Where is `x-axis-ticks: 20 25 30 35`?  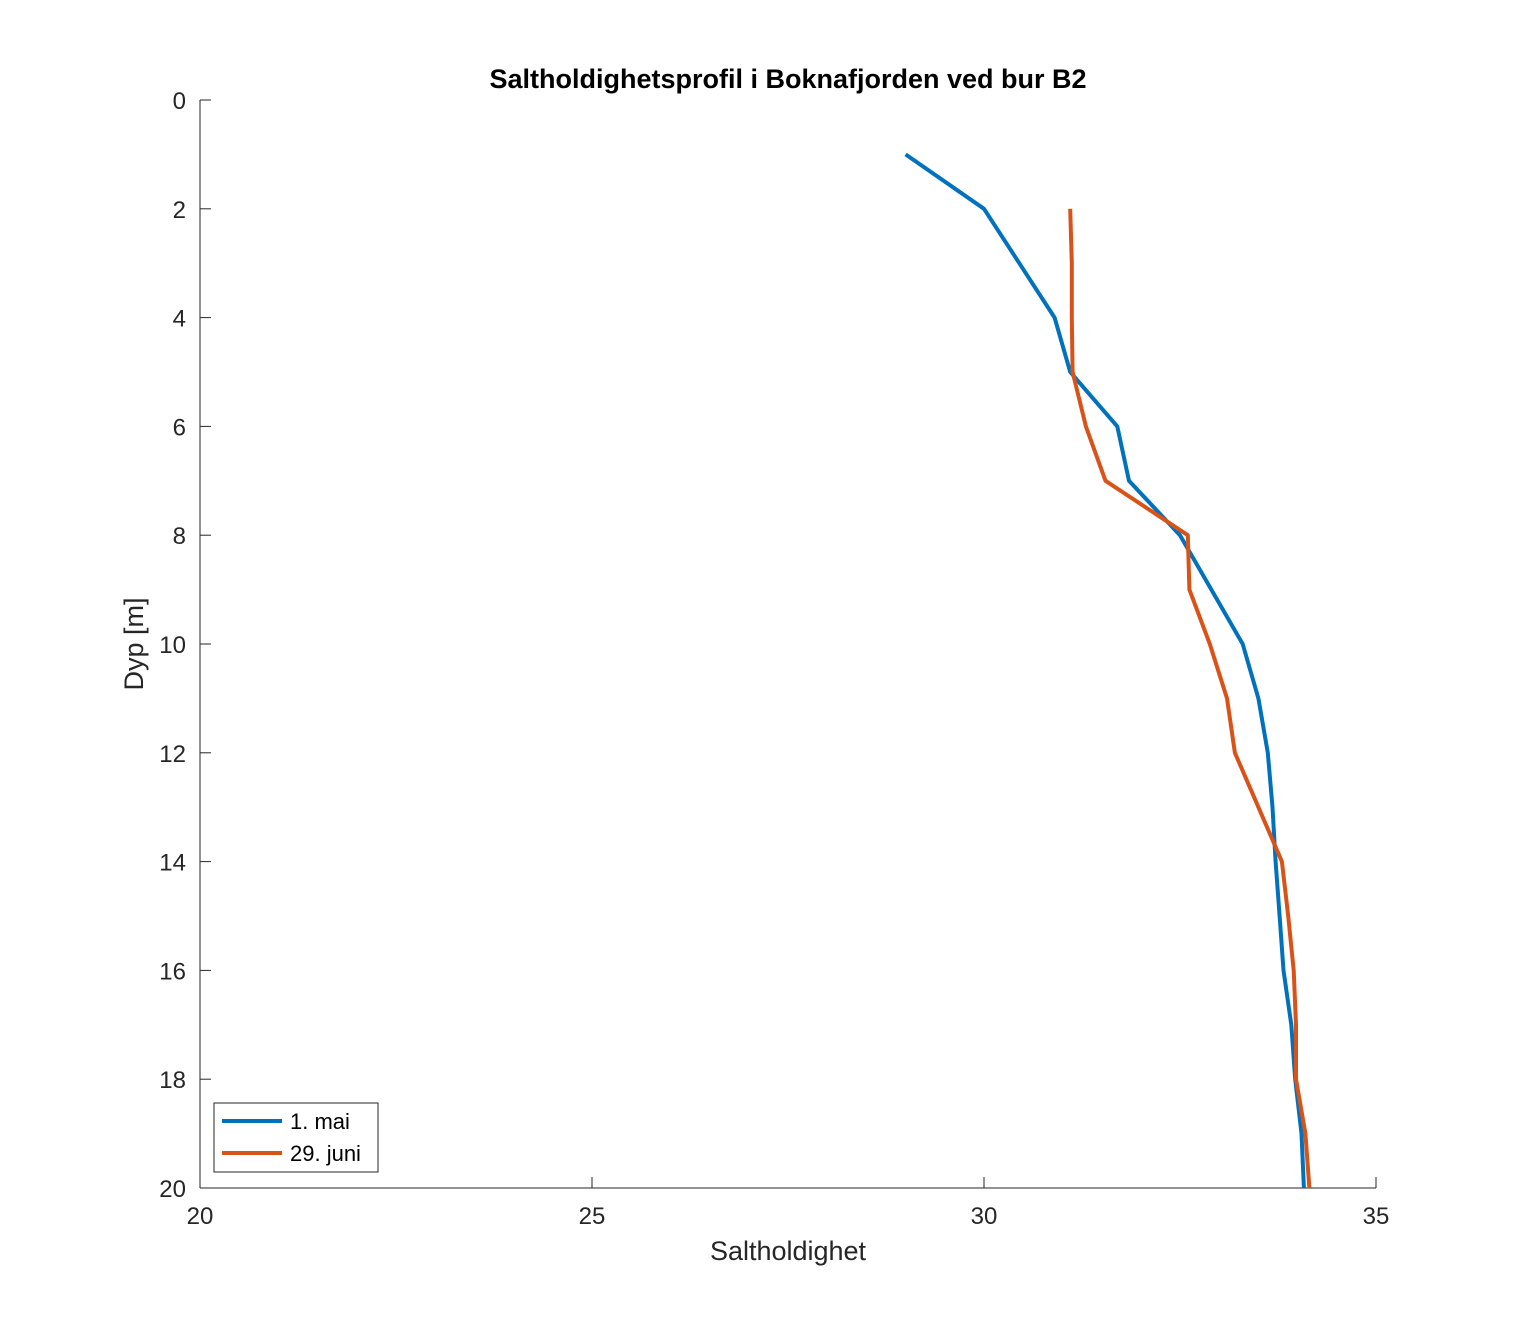
x-axis-ticks: 20 25 30 35 is located at coordinates (788, 1203).